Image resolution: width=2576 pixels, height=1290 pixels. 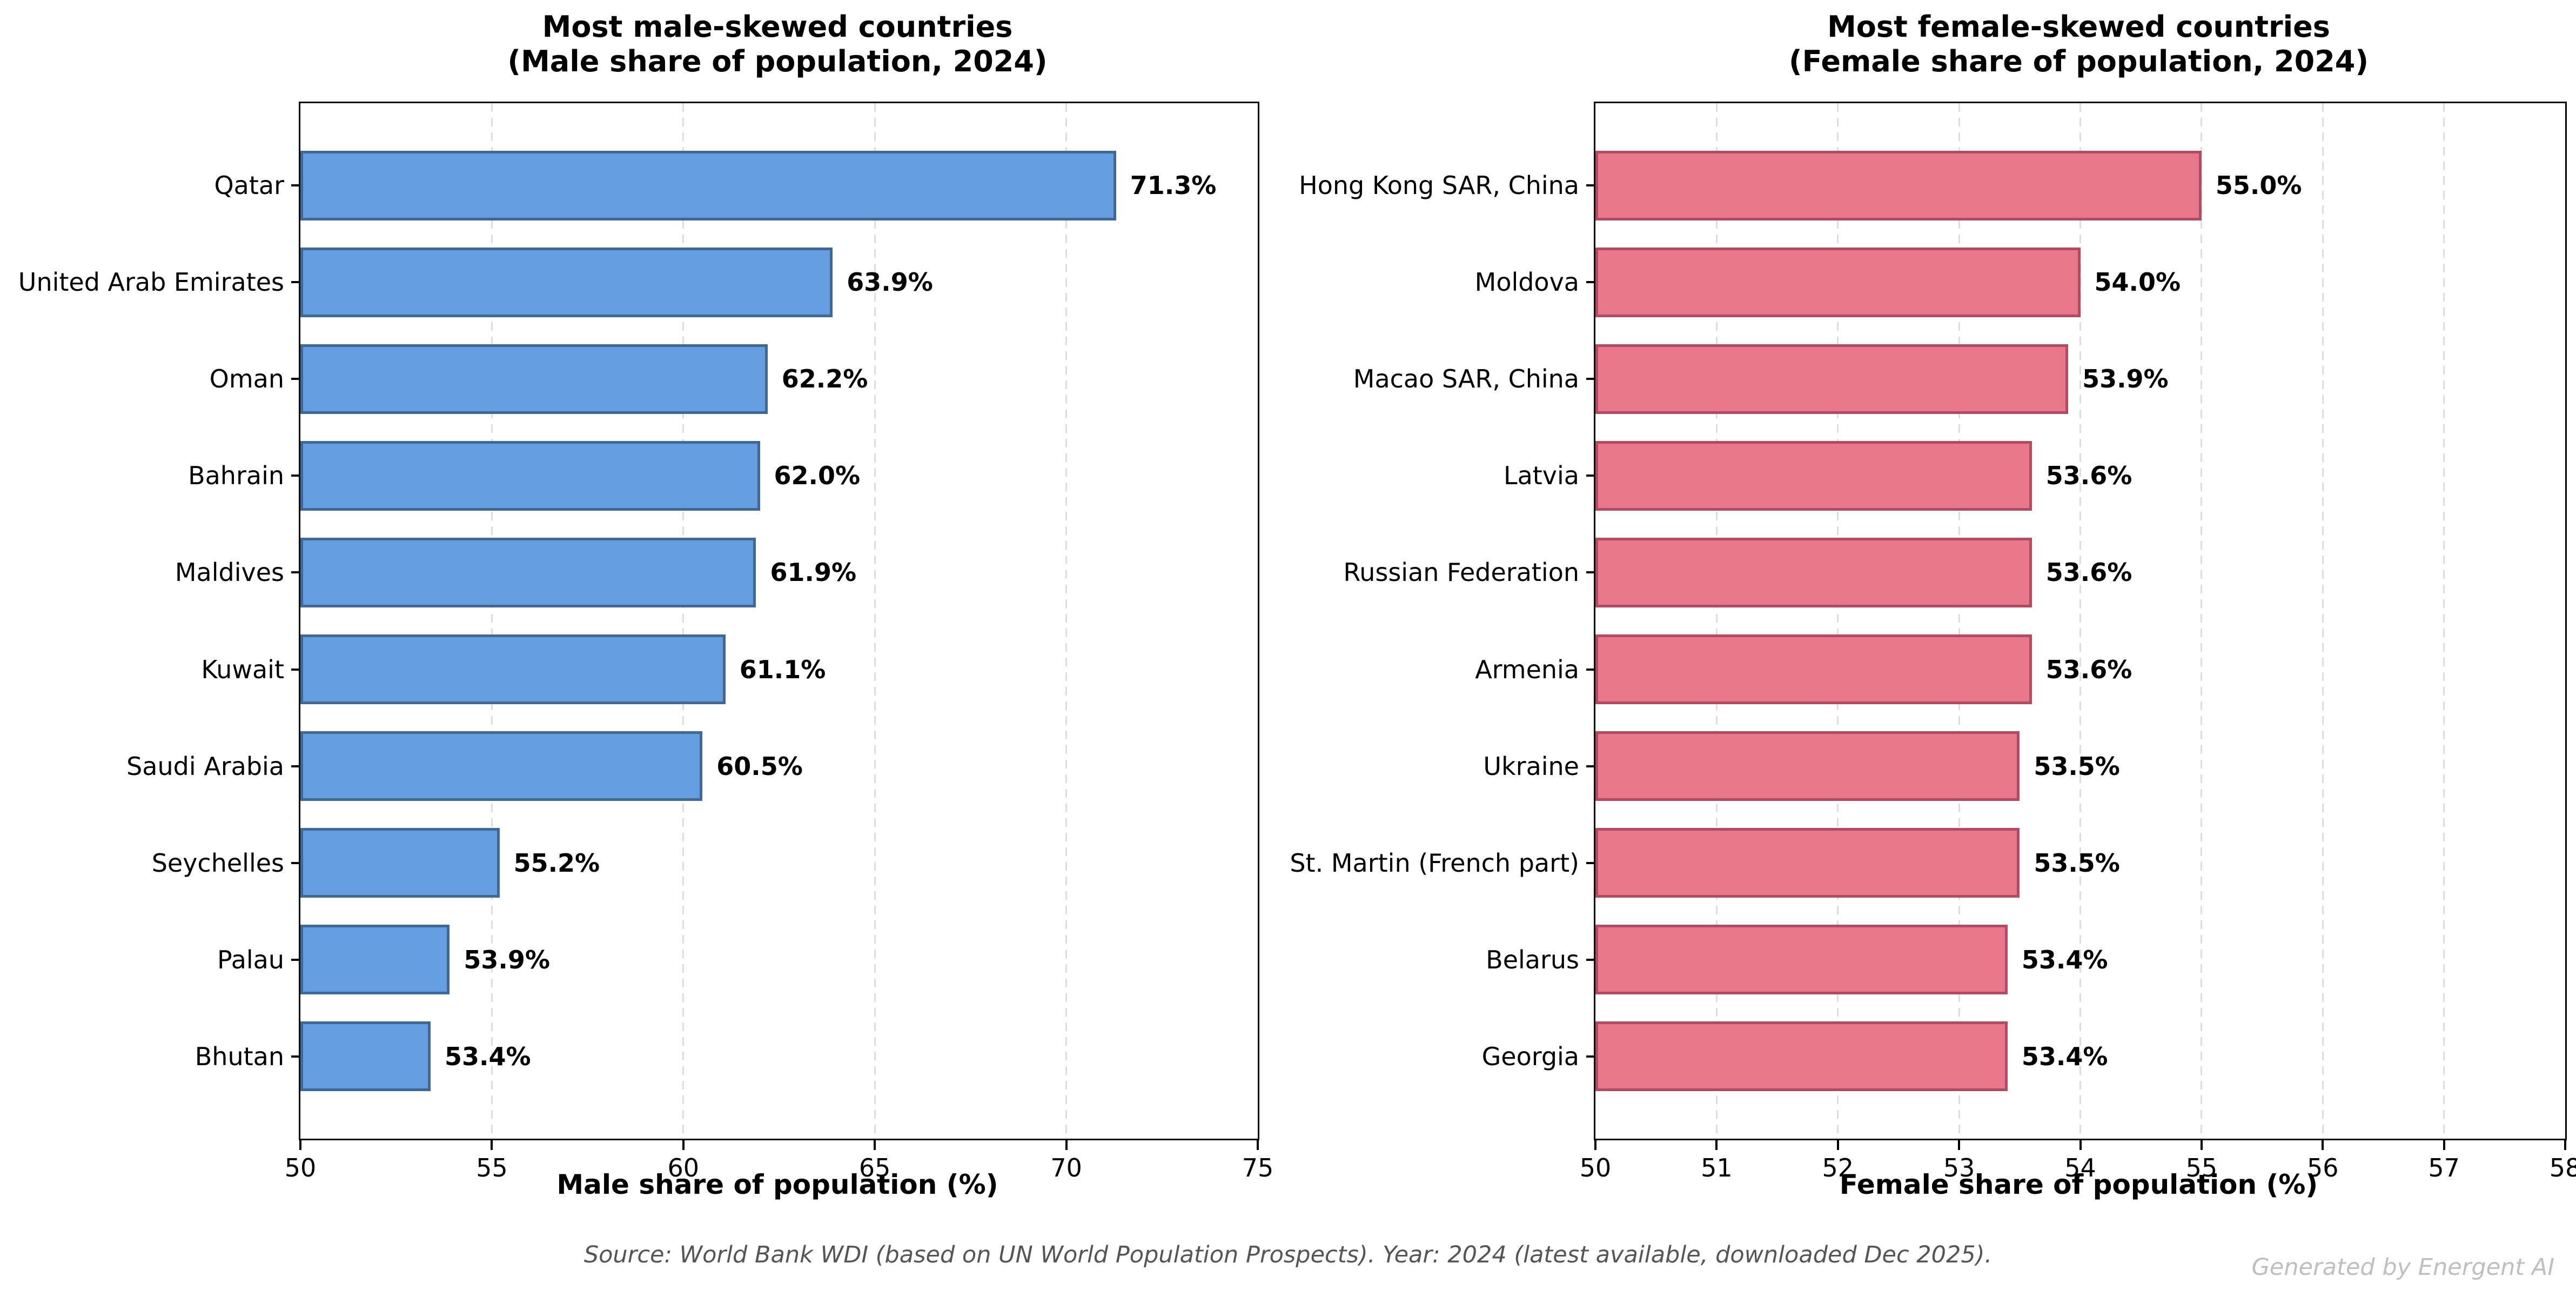 I want to click on value-label: 53.6%, so click(x=2088, y=476).